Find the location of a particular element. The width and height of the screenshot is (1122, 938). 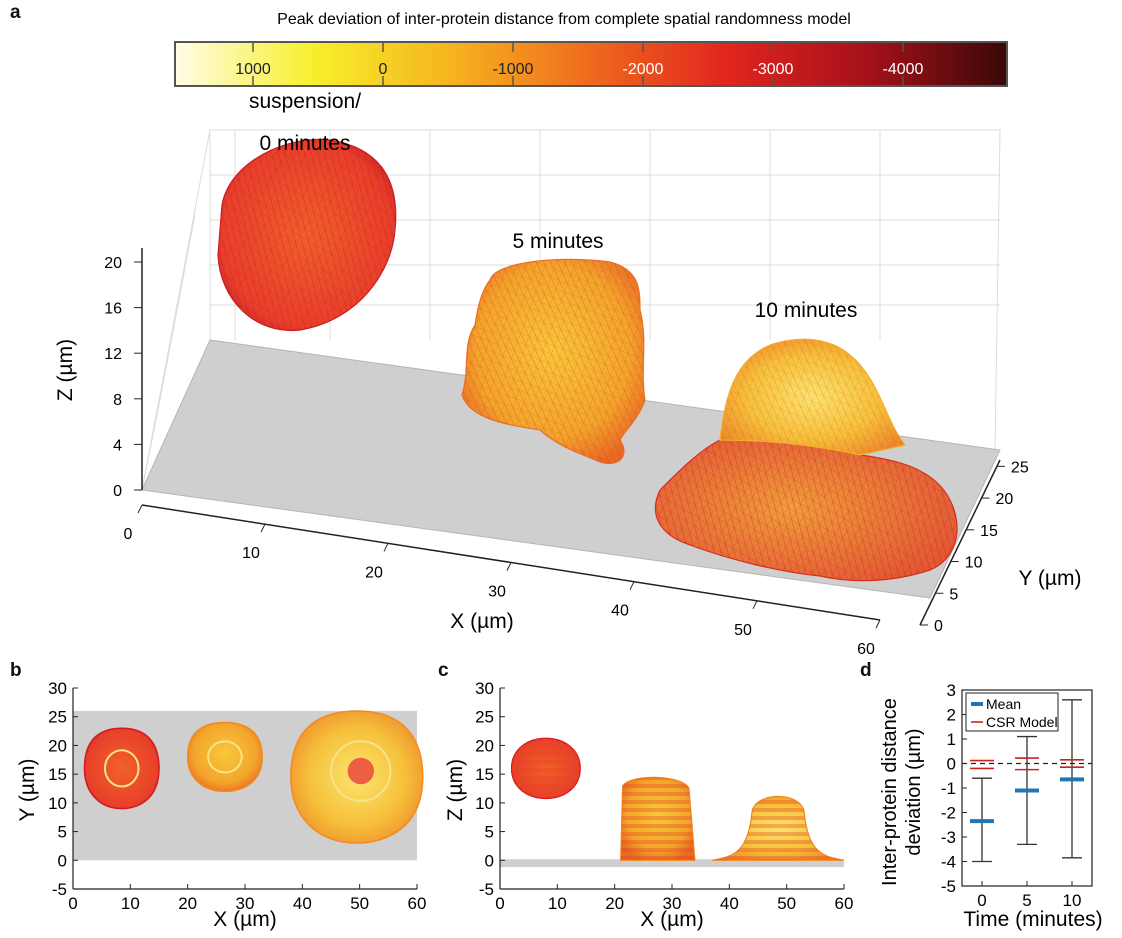

y-axis-label-line-1: Inter-protein distance is located at coordinates (890, 792).